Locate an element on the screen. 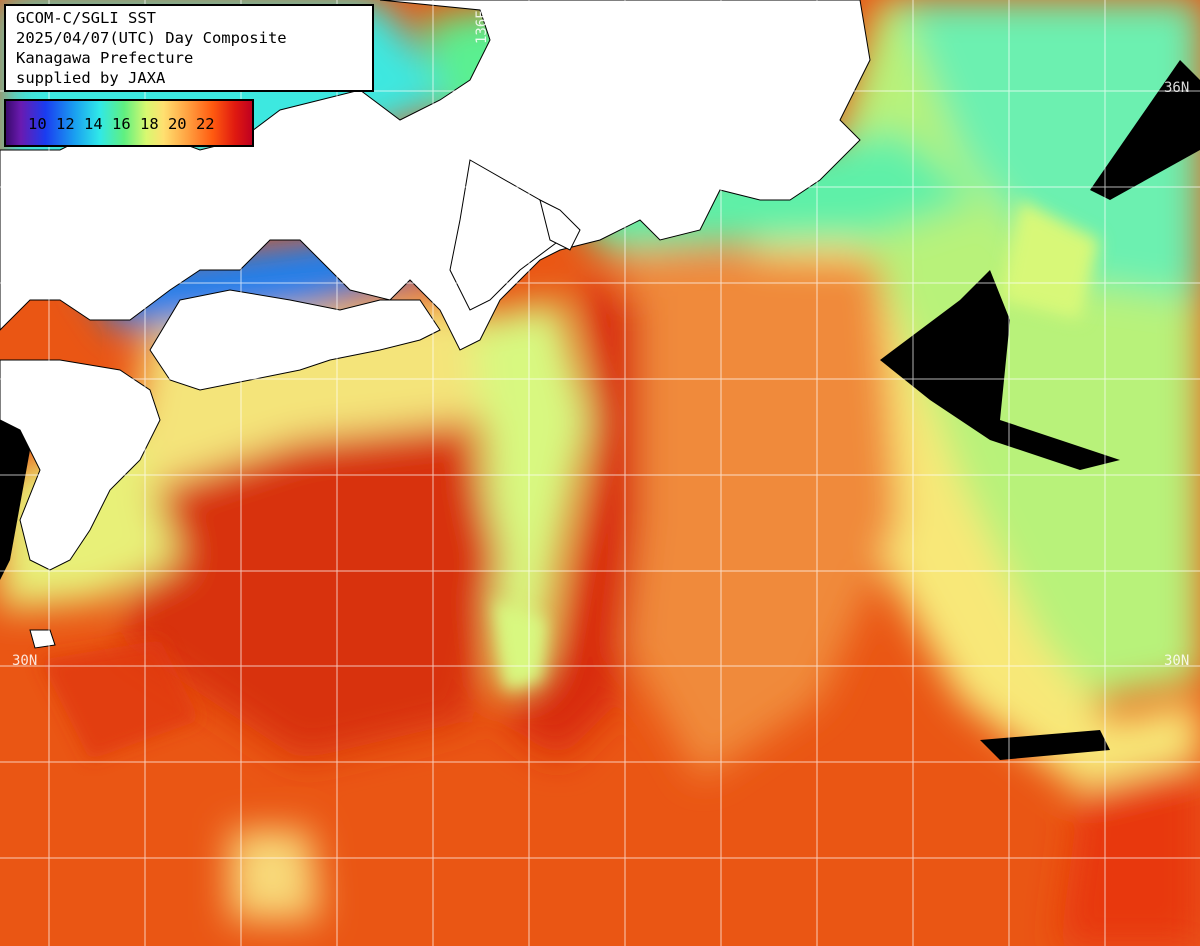 This screenshot has height=946, width=1200. latitude-label-36n: 36N is located at coordinates (1177, 88).